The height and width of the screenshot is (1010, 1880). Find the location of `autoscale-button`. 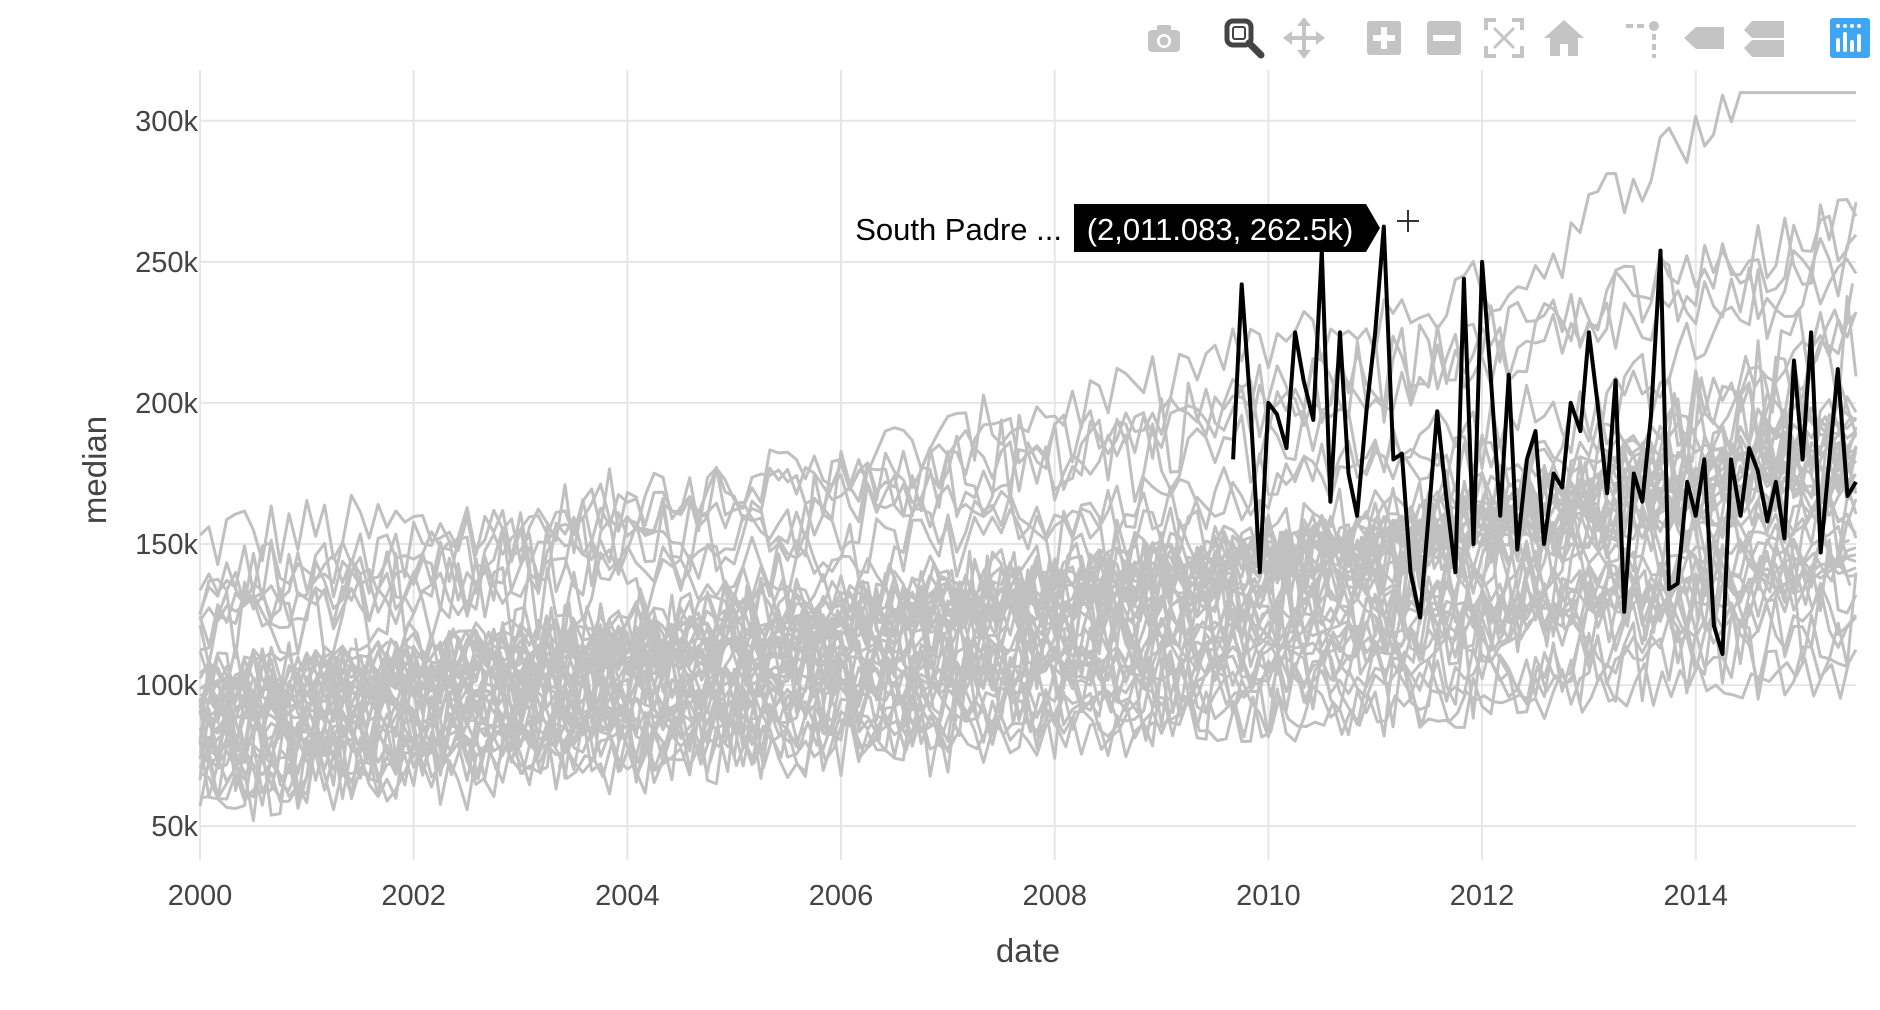

autoscale-button is located at coordinates (1504, 38).